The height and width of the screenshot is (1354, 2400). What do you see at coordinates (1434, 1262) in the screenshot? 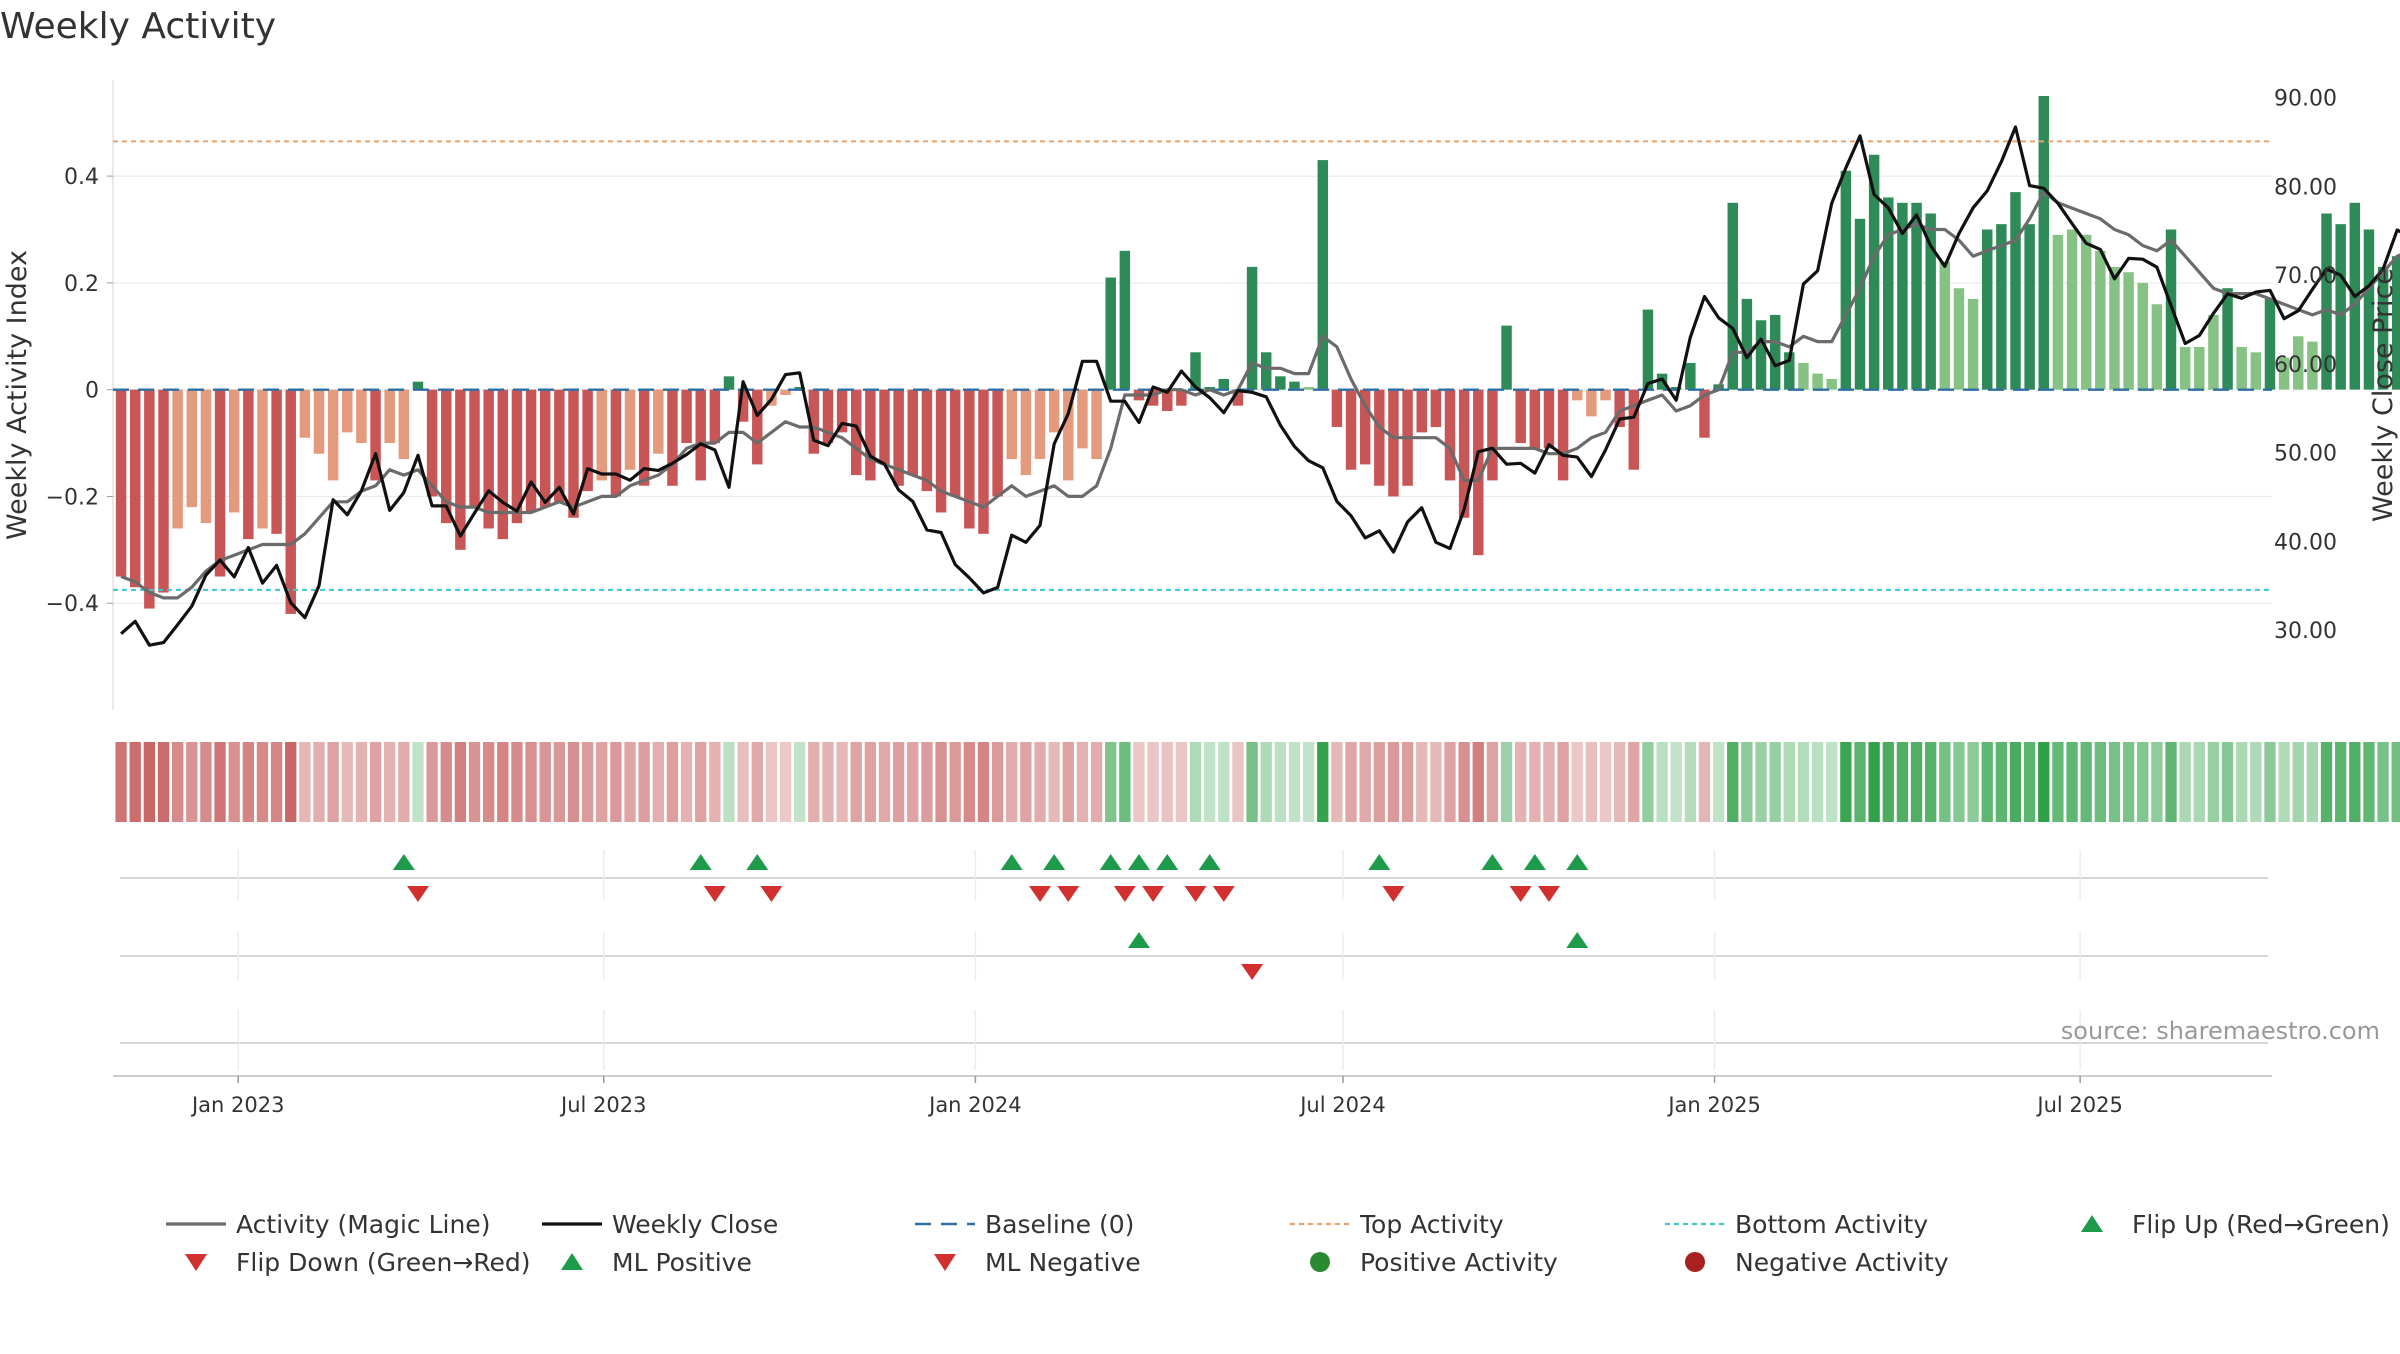
I see `legend-item: Positive Activity` at bounding box center [1434, 1262].